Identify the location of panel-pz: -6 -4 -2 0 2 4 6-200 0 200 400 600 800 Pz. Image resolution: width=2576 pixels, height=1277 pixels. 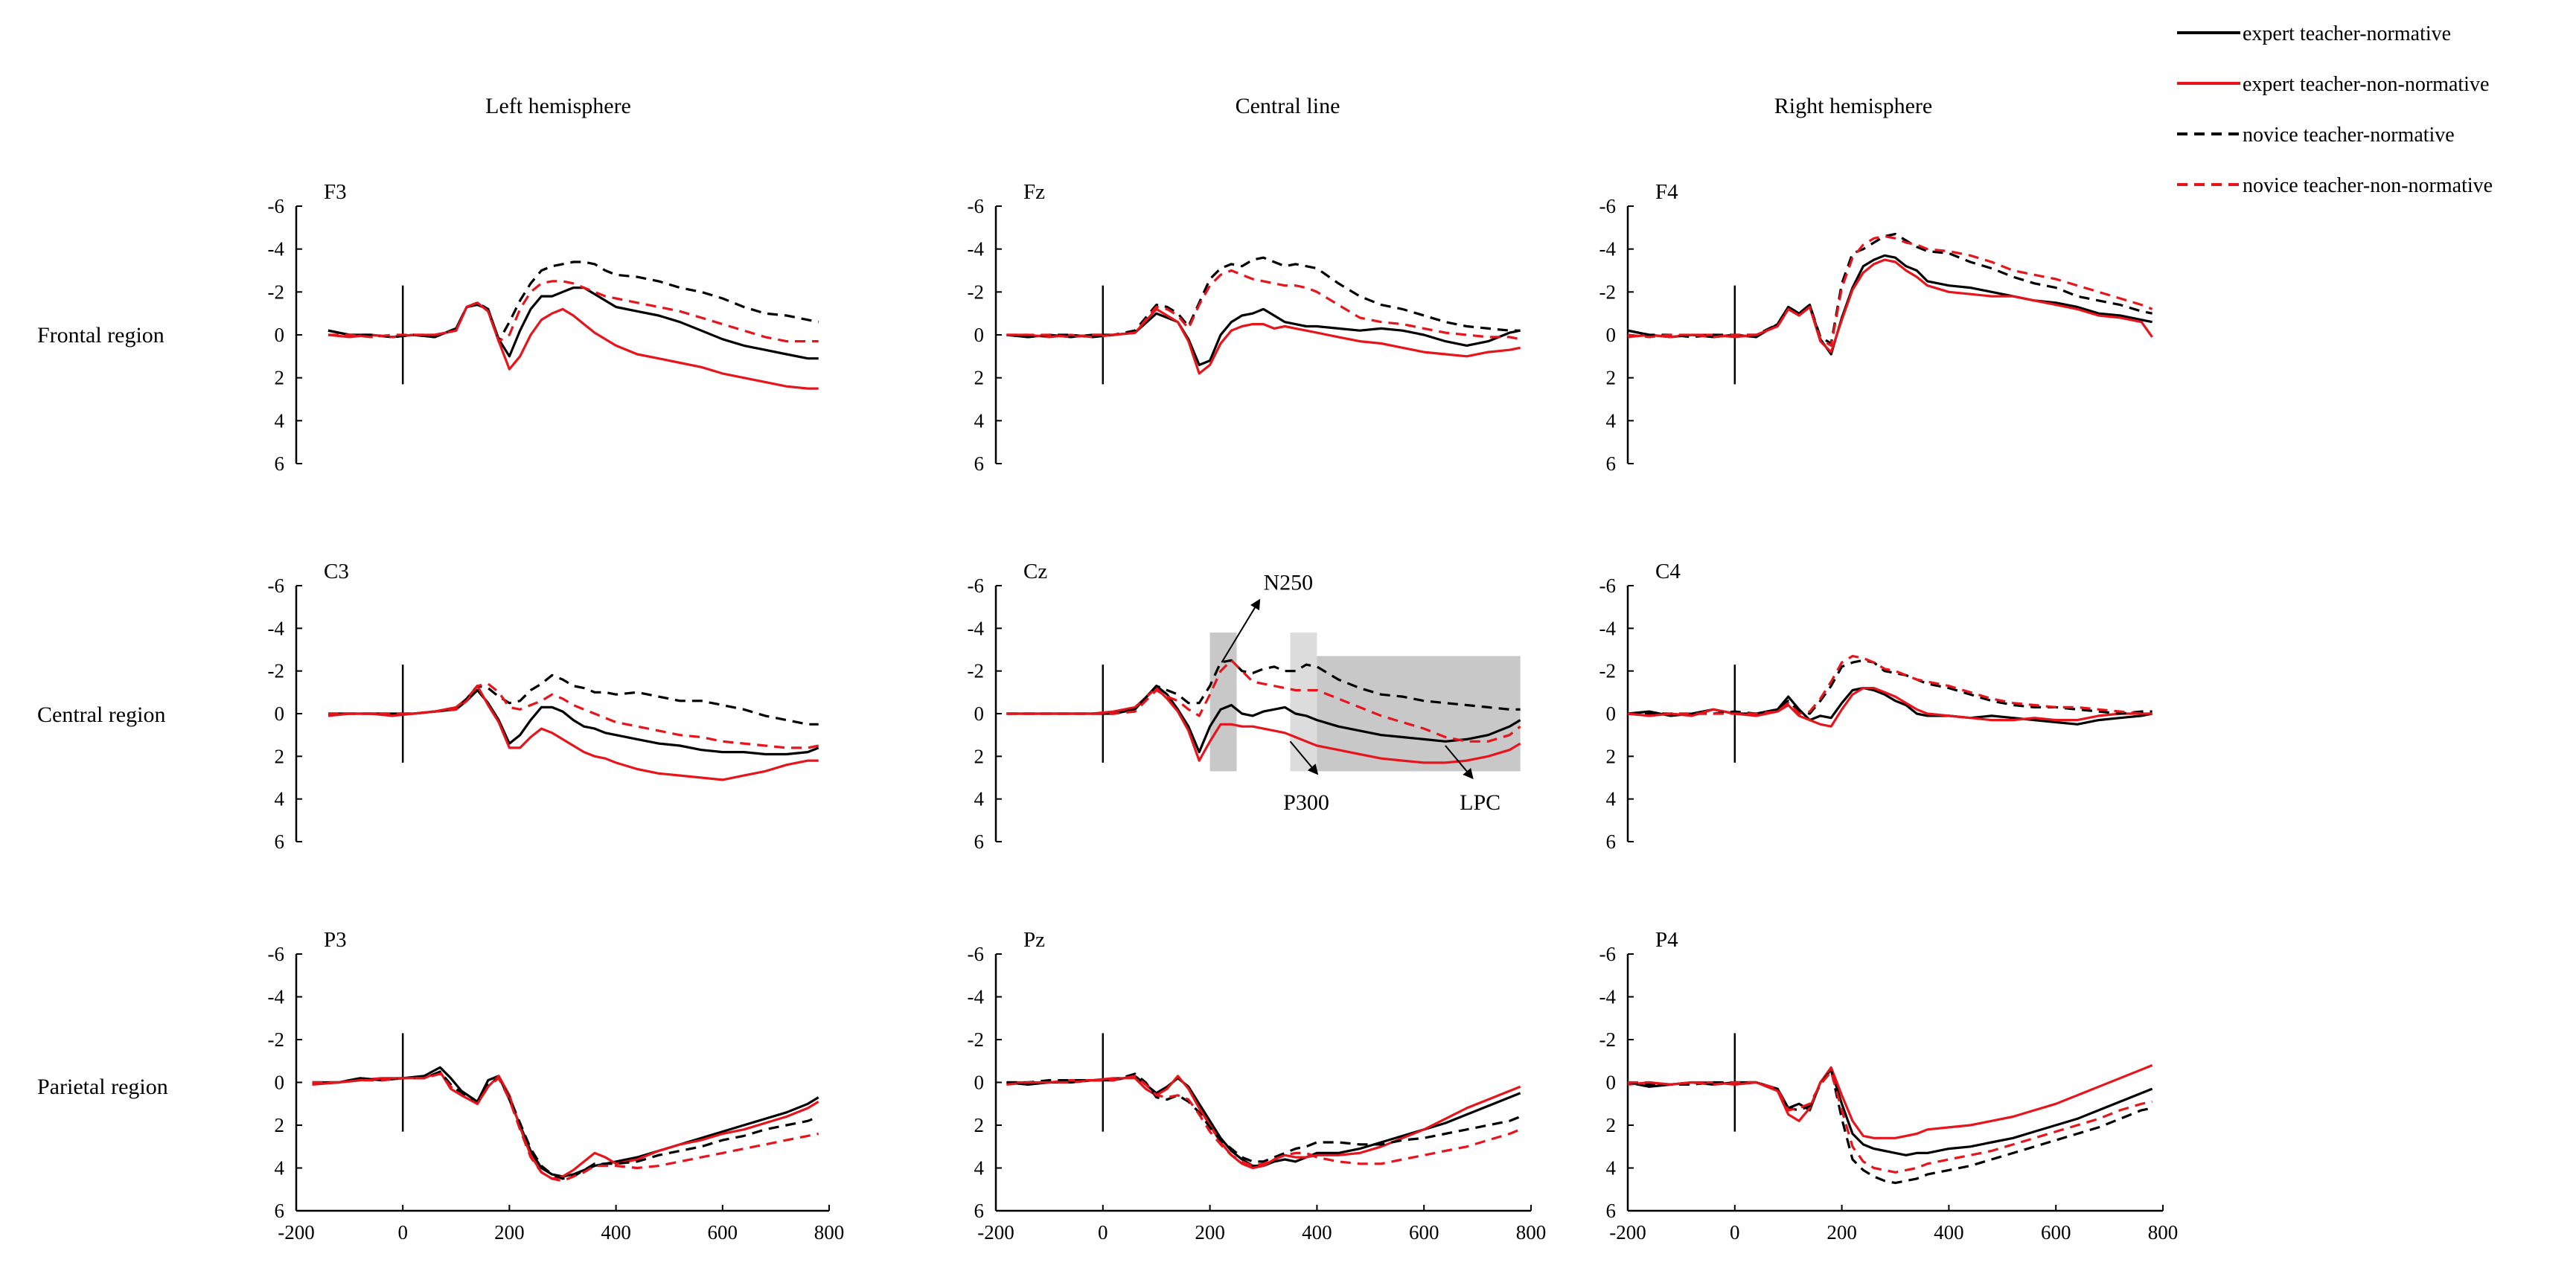
(1257, 1086).